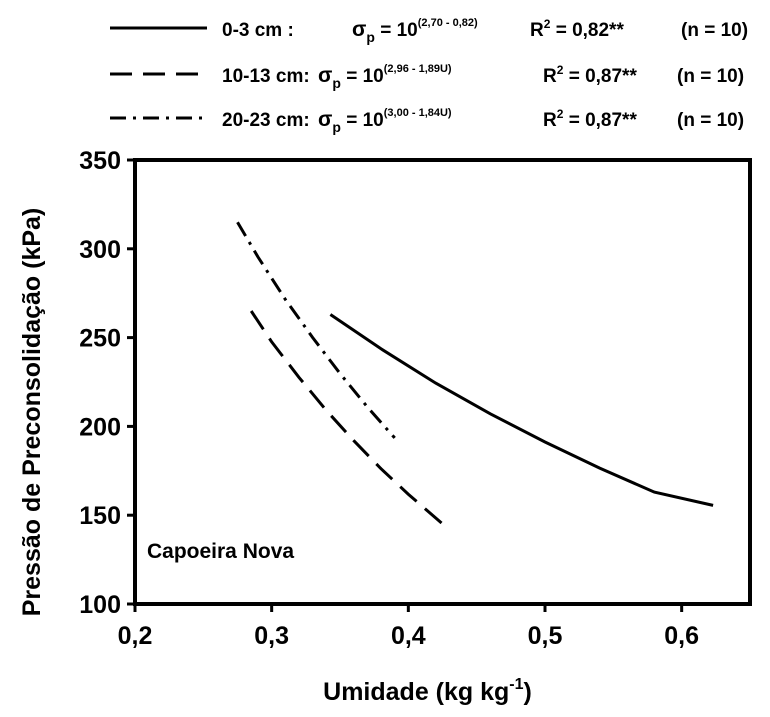 Image resolution: width=770 pixels, height=717 pixels. What do you see at coordinates (418, 113) in the screenshot?
I see `equation-exponent: (3,00 - 1,84U)` at bounding box center [418, 113].